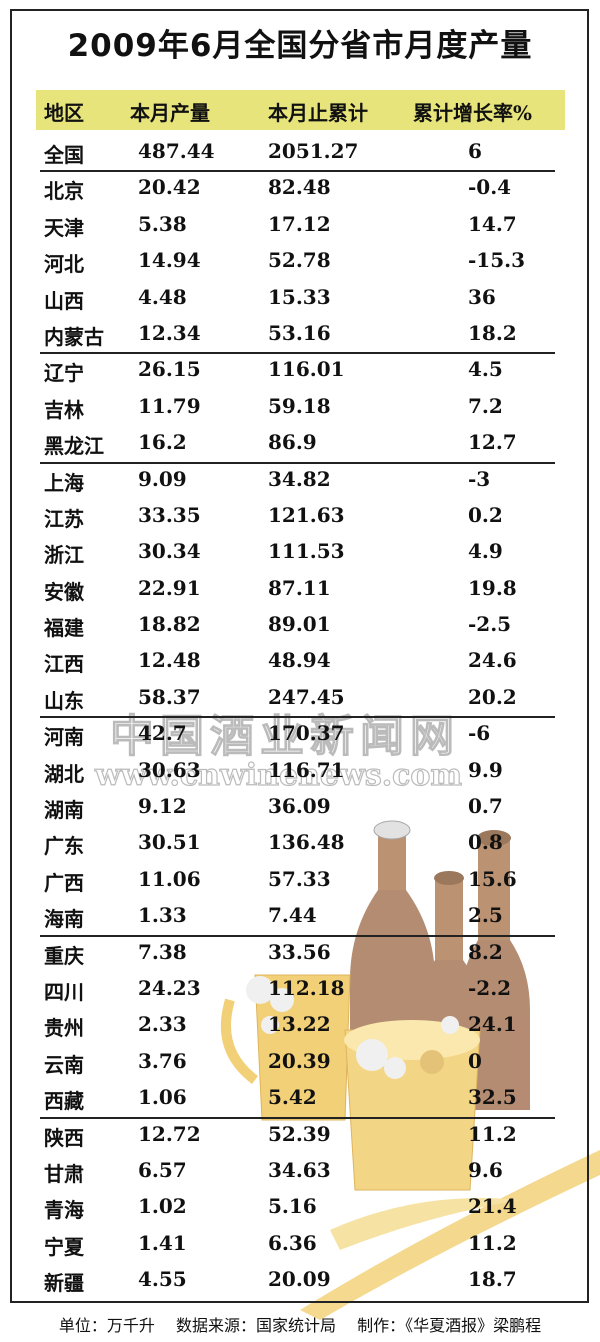 The image size is (600, 1342). What do you see at coordinates (300, 445) in the screenshot?
I see `table-row: 黑龙江 16.2 86.9 12.7` at bounding box center [300, 445].